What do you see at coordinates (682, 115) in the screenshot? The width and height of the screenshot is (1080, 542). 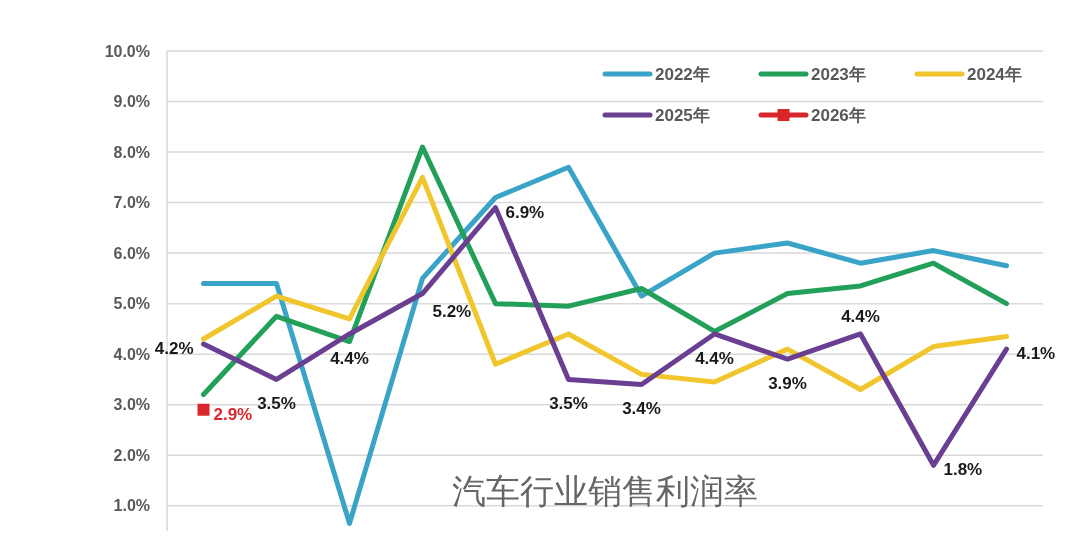 I see `legend-label: 2025年` at bounding box center [682, 115].